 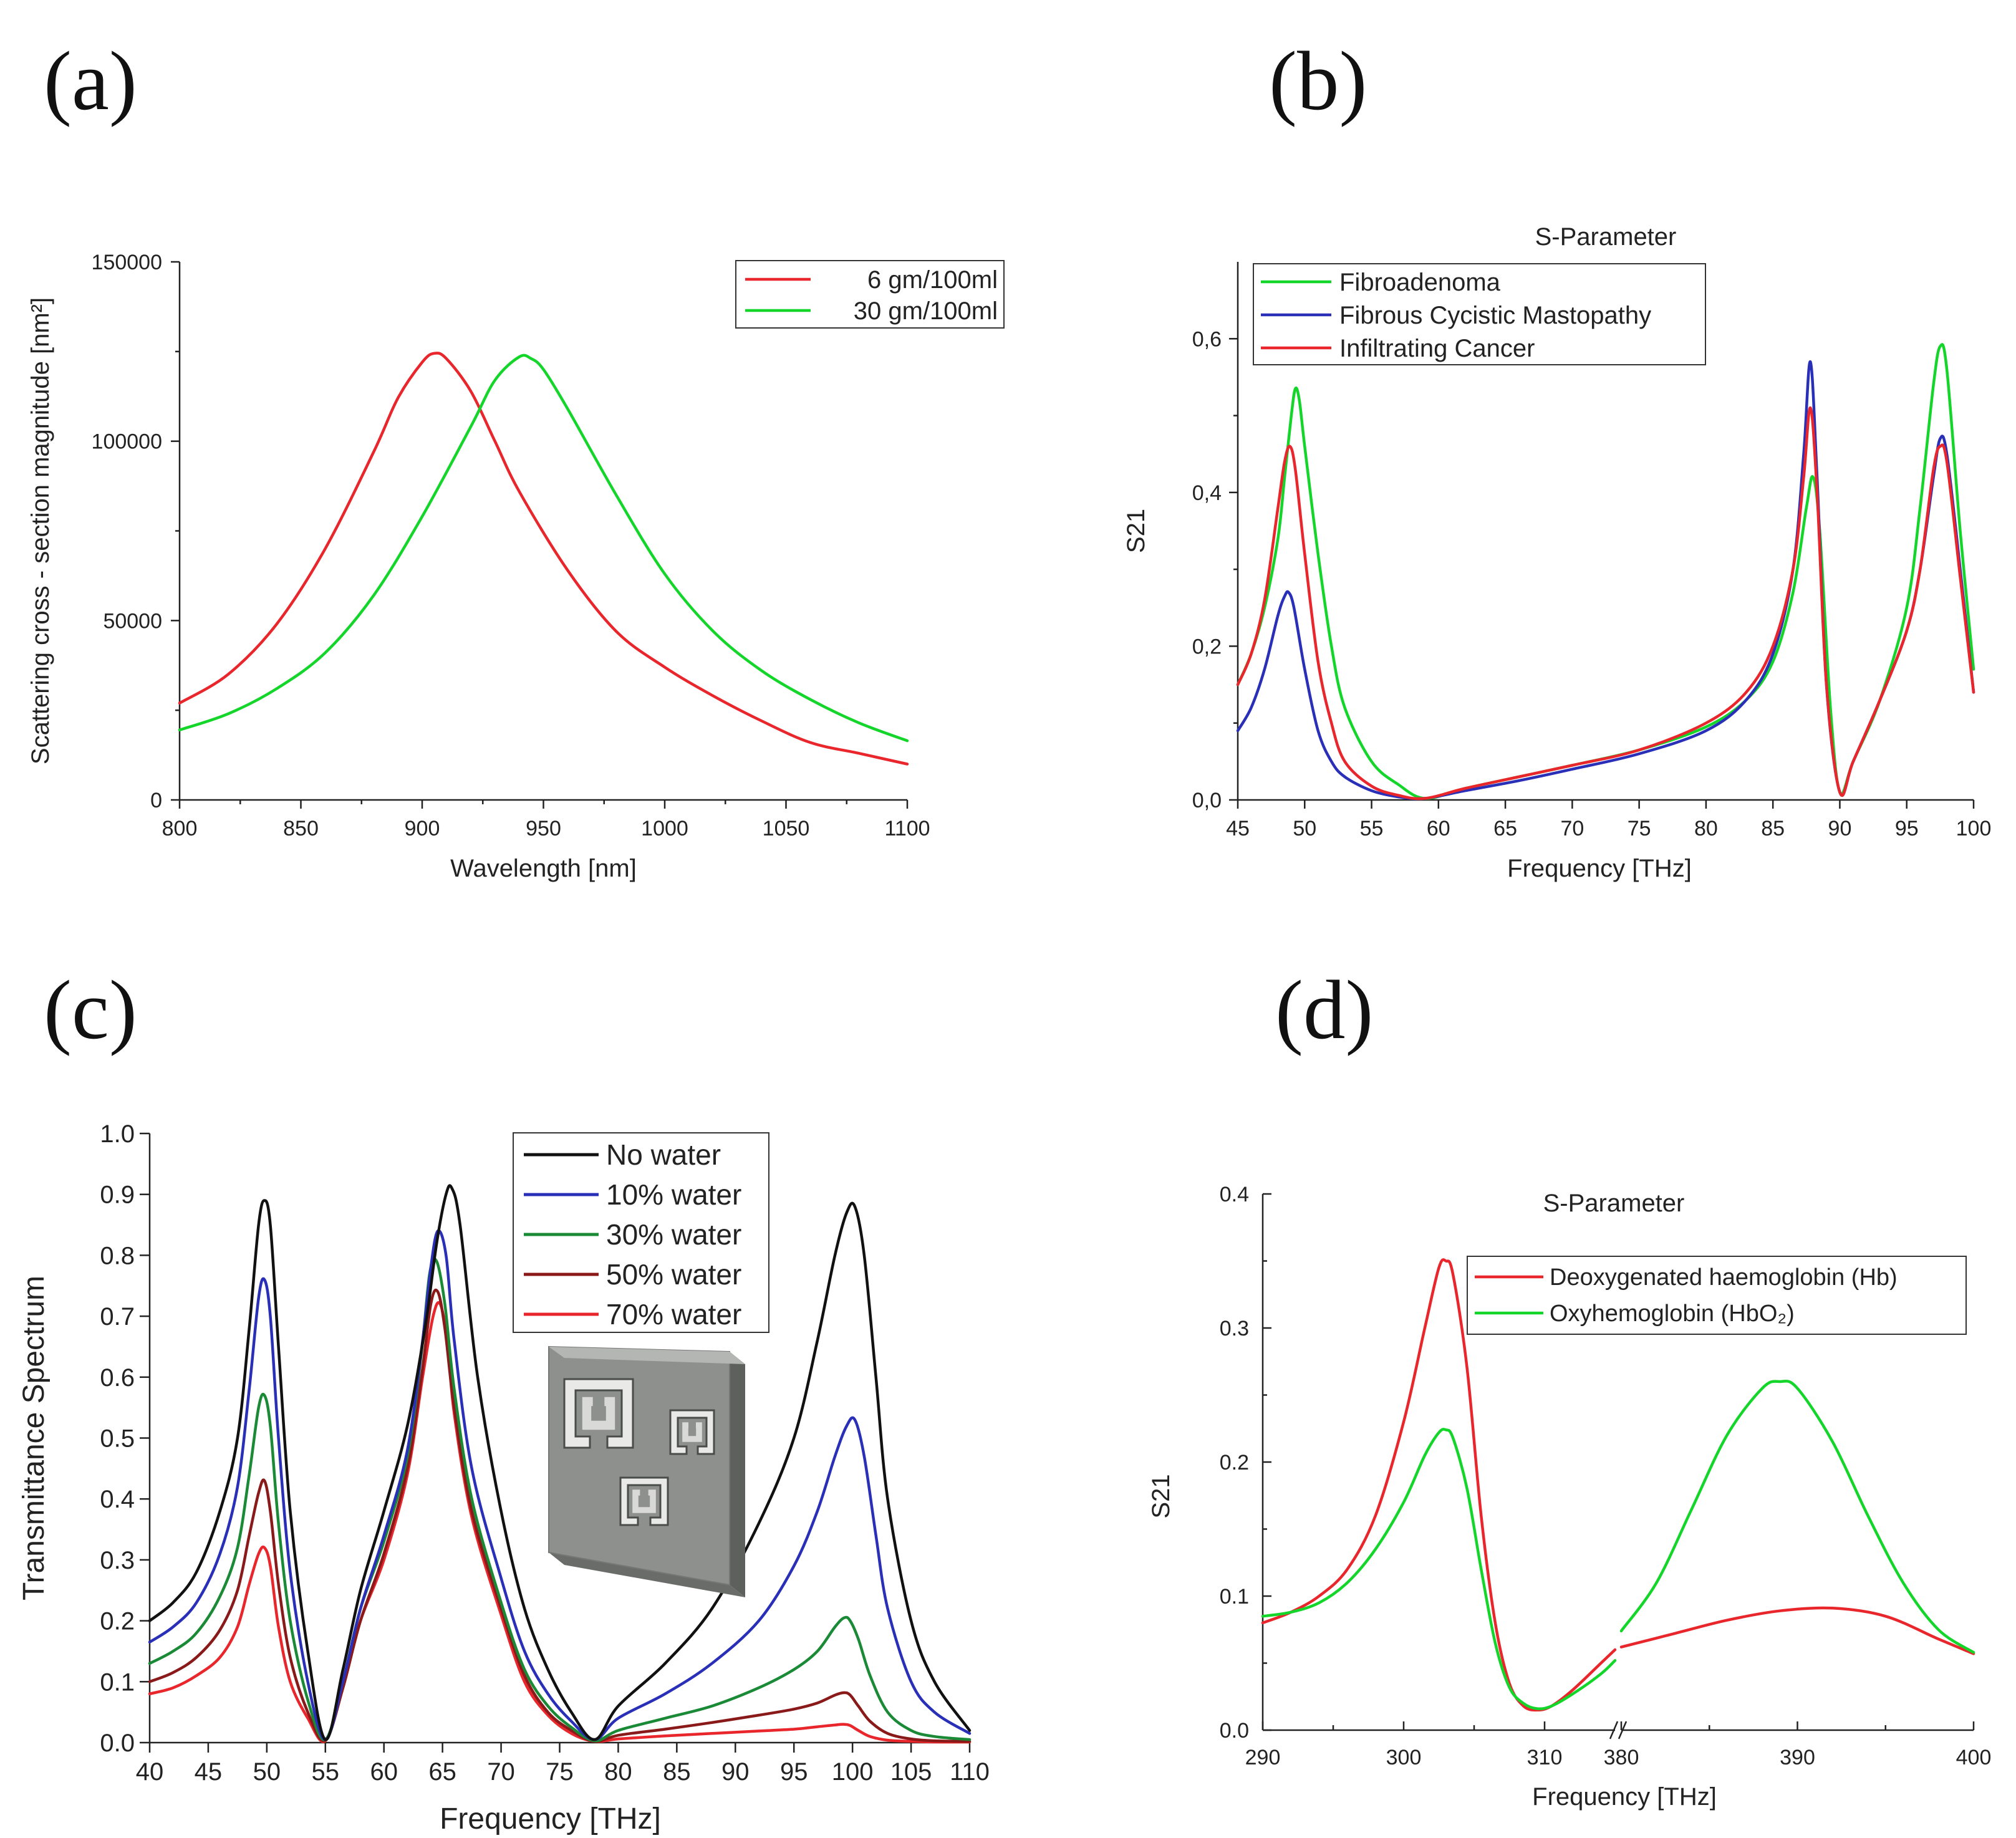 I want to click on x-tick-label: 90, so click(x=1840, y=829).